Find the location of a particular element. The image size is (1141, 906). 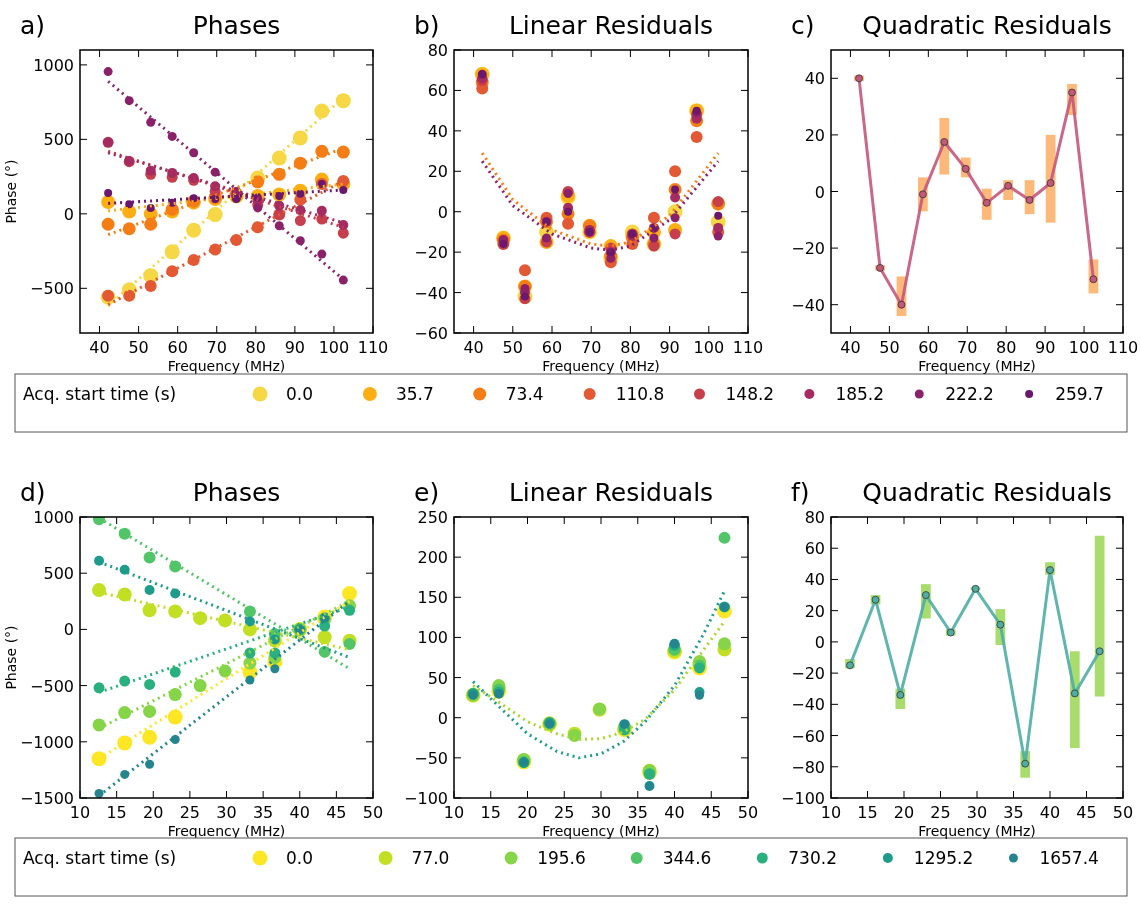

legend-label: 185.2 is located at coordinates (860, 394).